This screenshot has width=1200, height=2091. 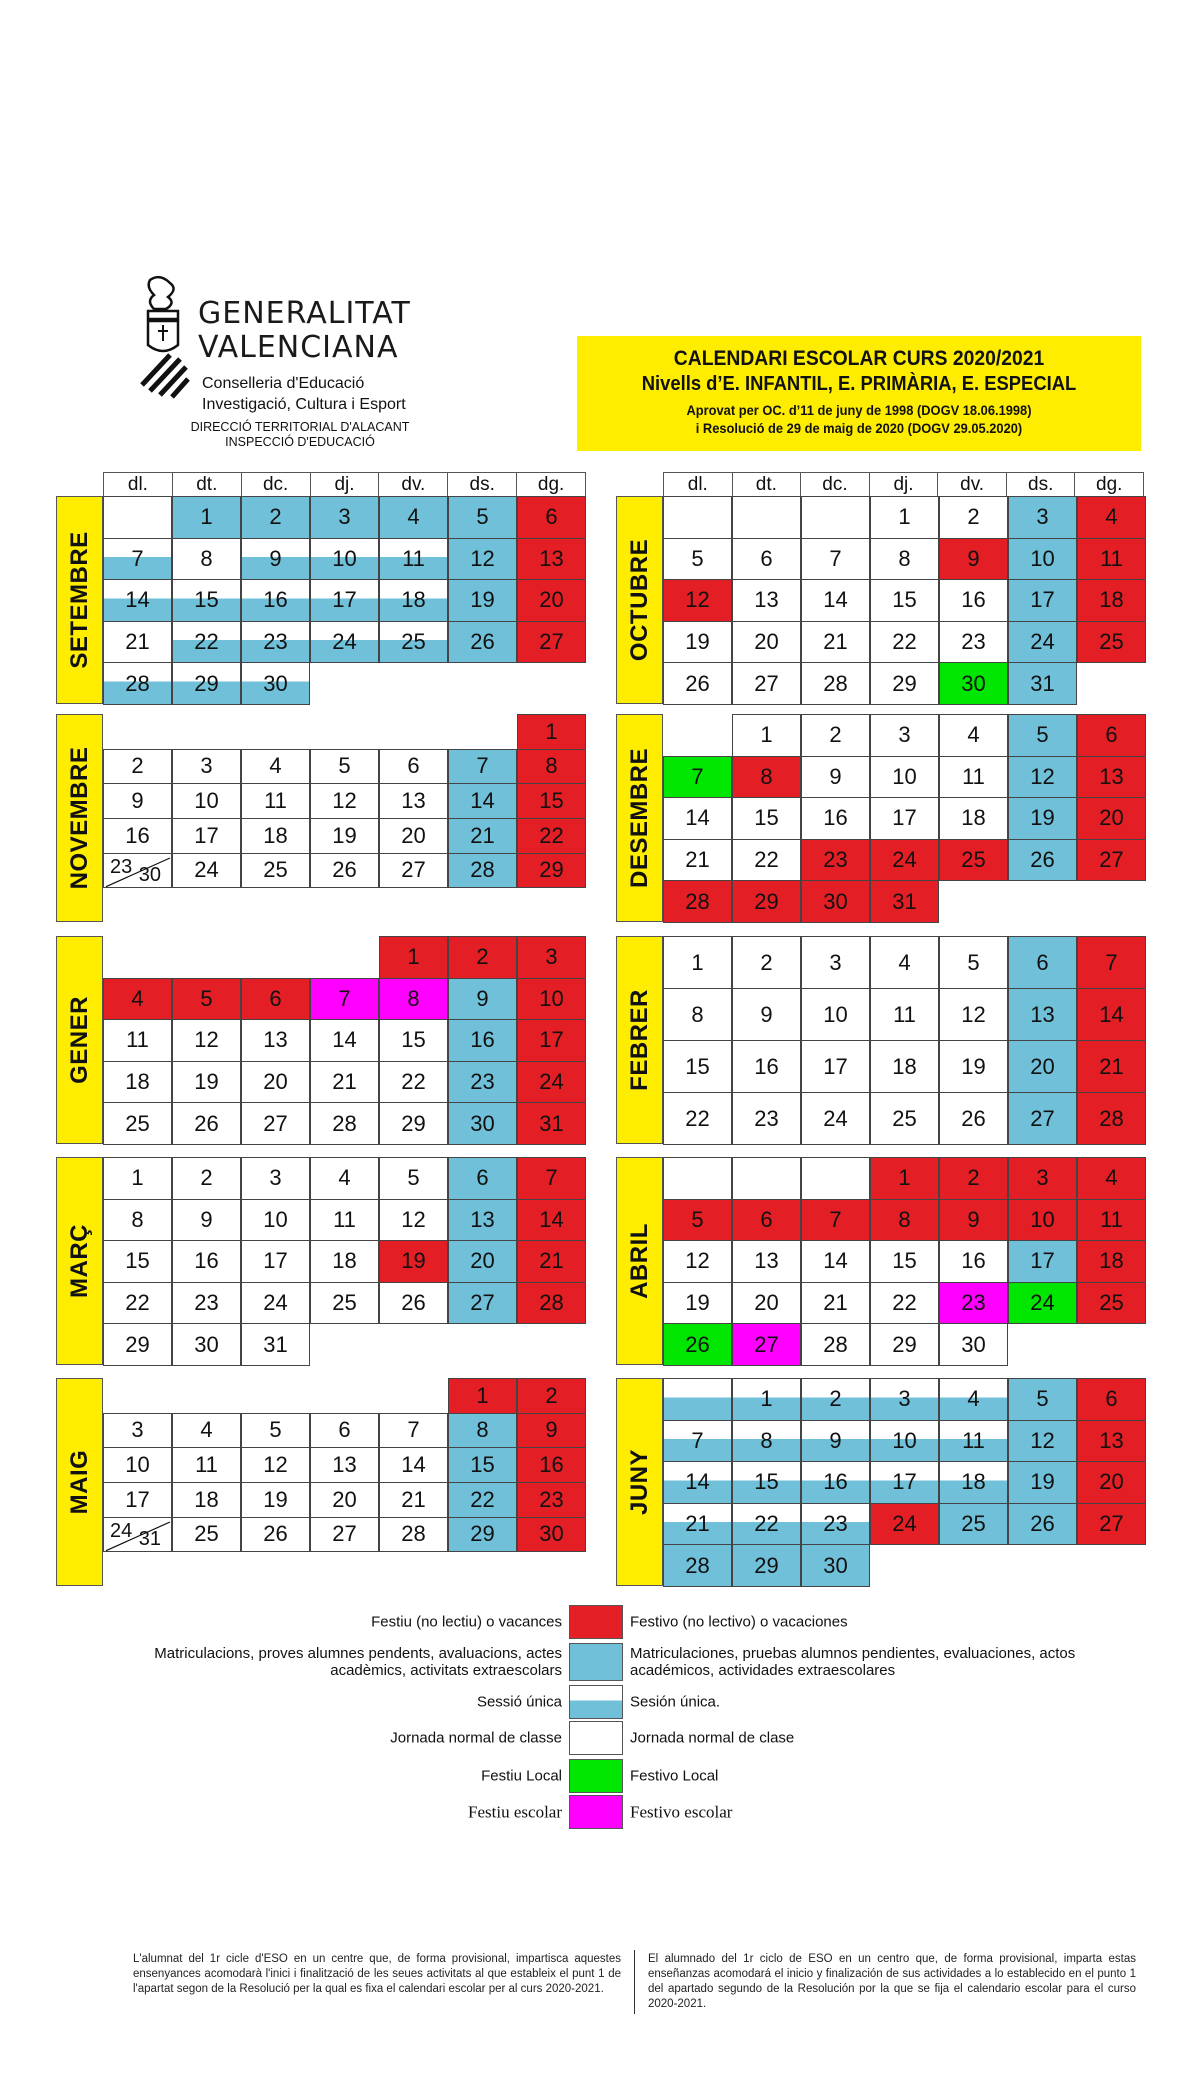 I want to click on org-name-line1: GENERALITAT, so click(x=304, y=313).